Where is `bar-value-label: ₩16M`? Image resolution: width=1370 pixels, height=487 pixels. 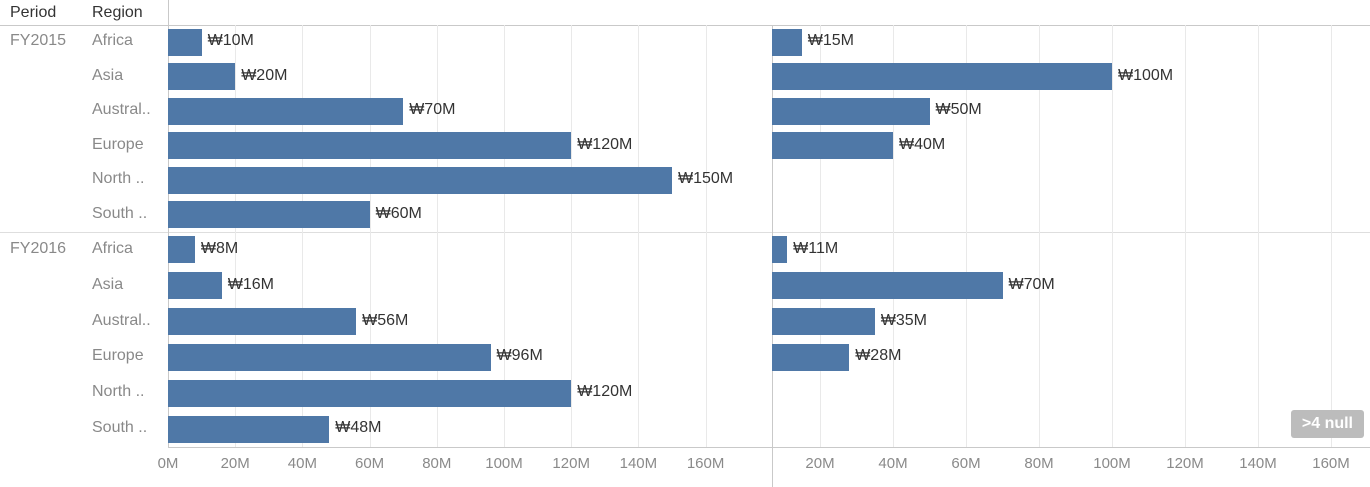 bar-value-label: ₩16M is located at coordinates (250, 284).